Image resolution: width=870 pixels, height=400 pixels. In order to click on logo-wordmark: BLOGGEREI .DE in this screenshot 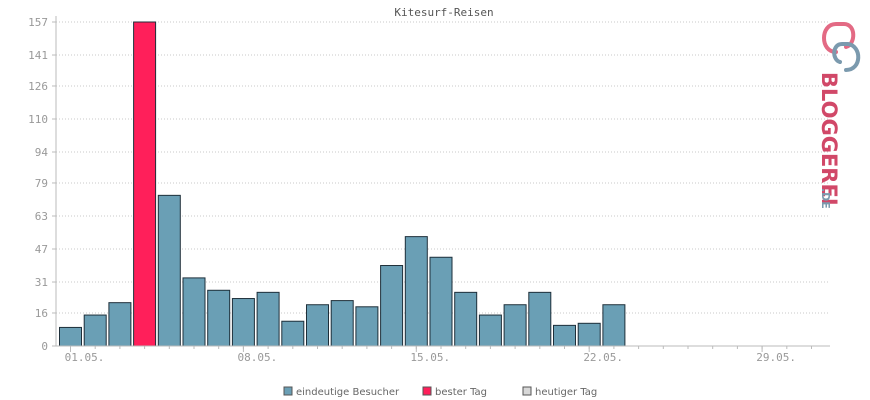, I will do `click(829, 140)`.